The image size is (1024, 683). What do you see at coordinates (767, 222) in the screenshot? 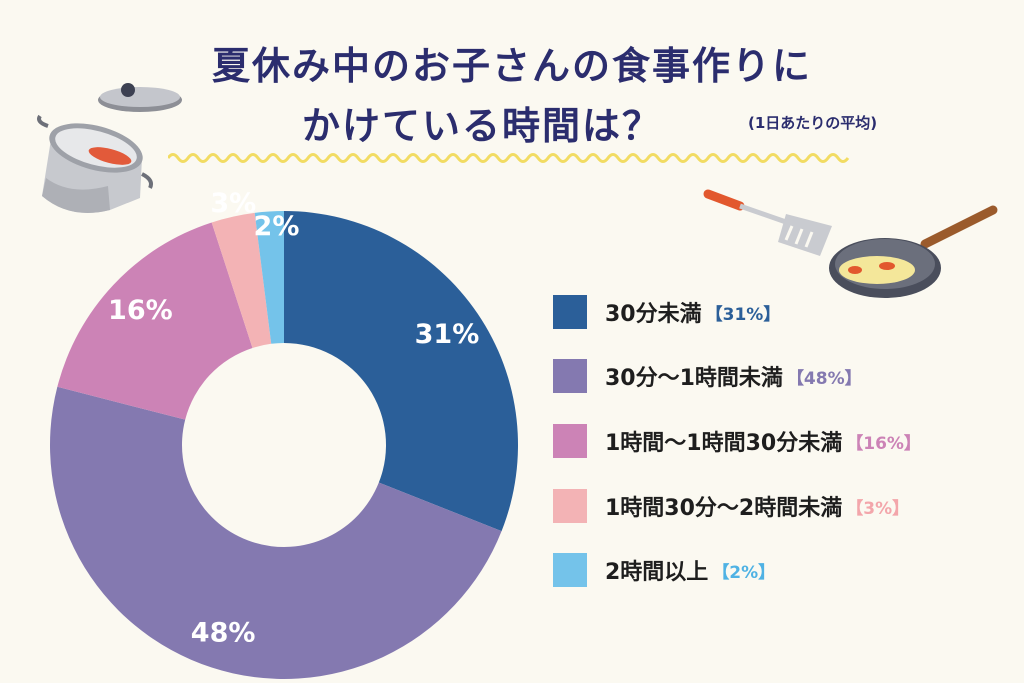
I see `spatula-icon` at bounding box center [767, 222].